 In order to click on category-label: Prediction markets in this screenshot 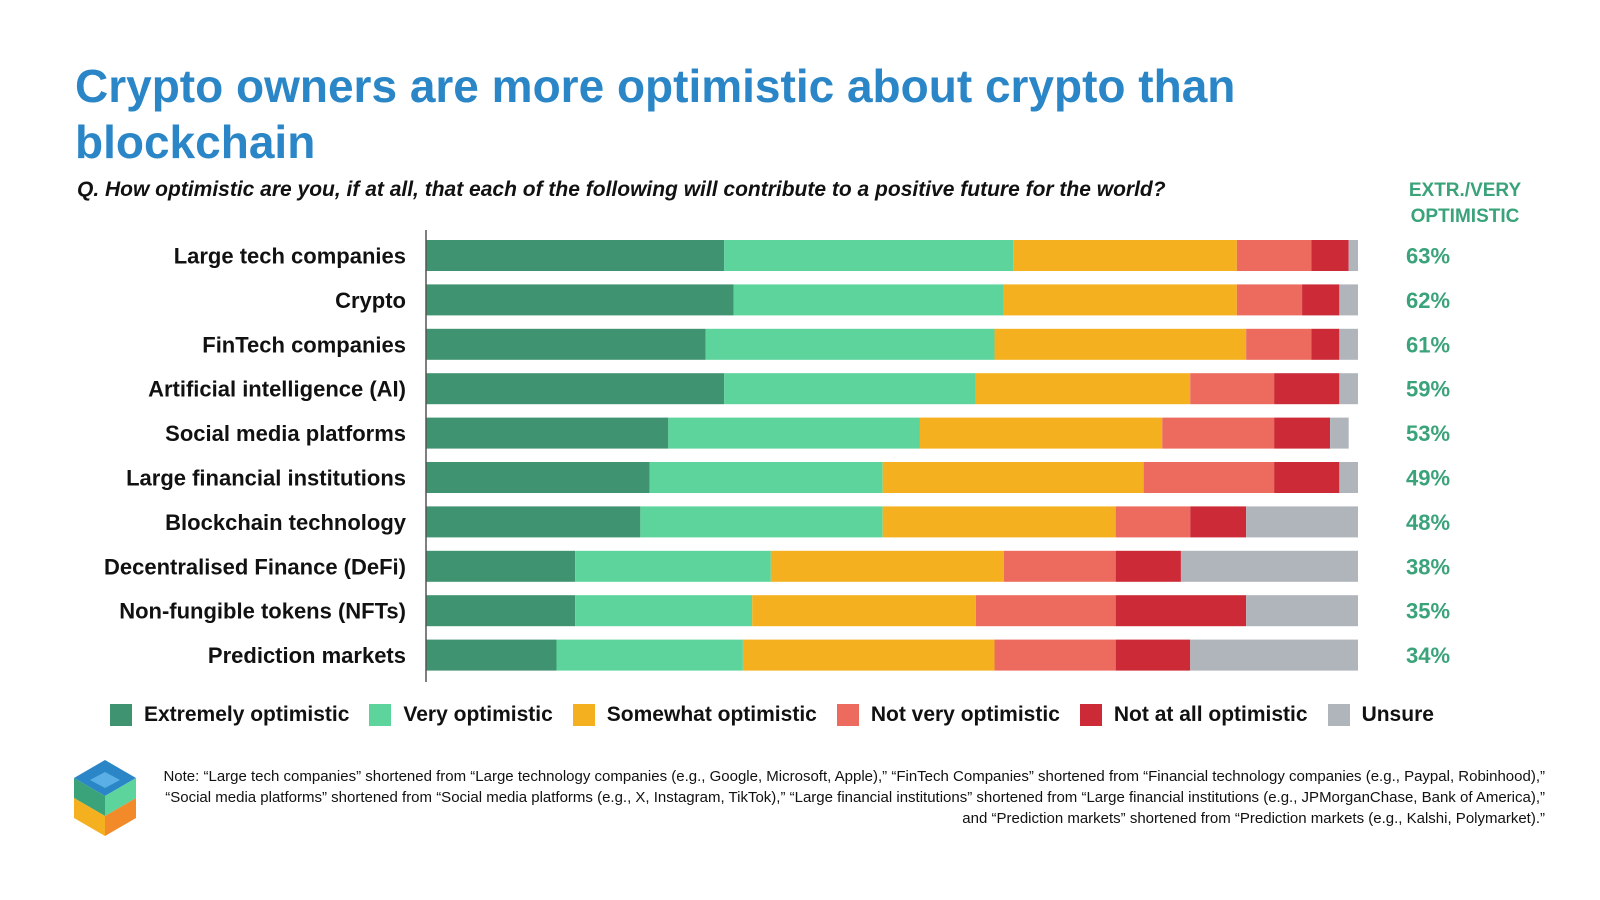, I will do `click(307, 655)`.